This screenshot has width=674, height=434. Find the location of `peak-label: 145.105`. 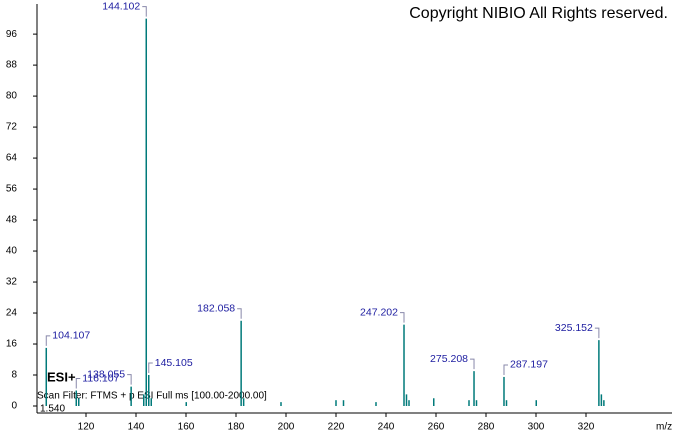

peak-label: 145.105 is located at coordinates (174, 363).